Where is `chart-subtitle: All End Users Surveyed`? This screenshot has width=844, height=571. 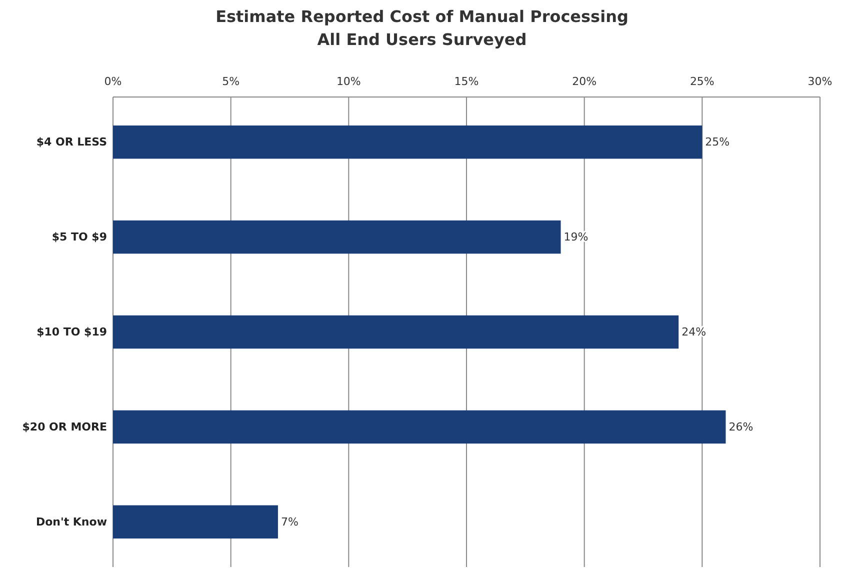
chart-subtitle: All End Users Surveyed is located at coordinates (422, 39).